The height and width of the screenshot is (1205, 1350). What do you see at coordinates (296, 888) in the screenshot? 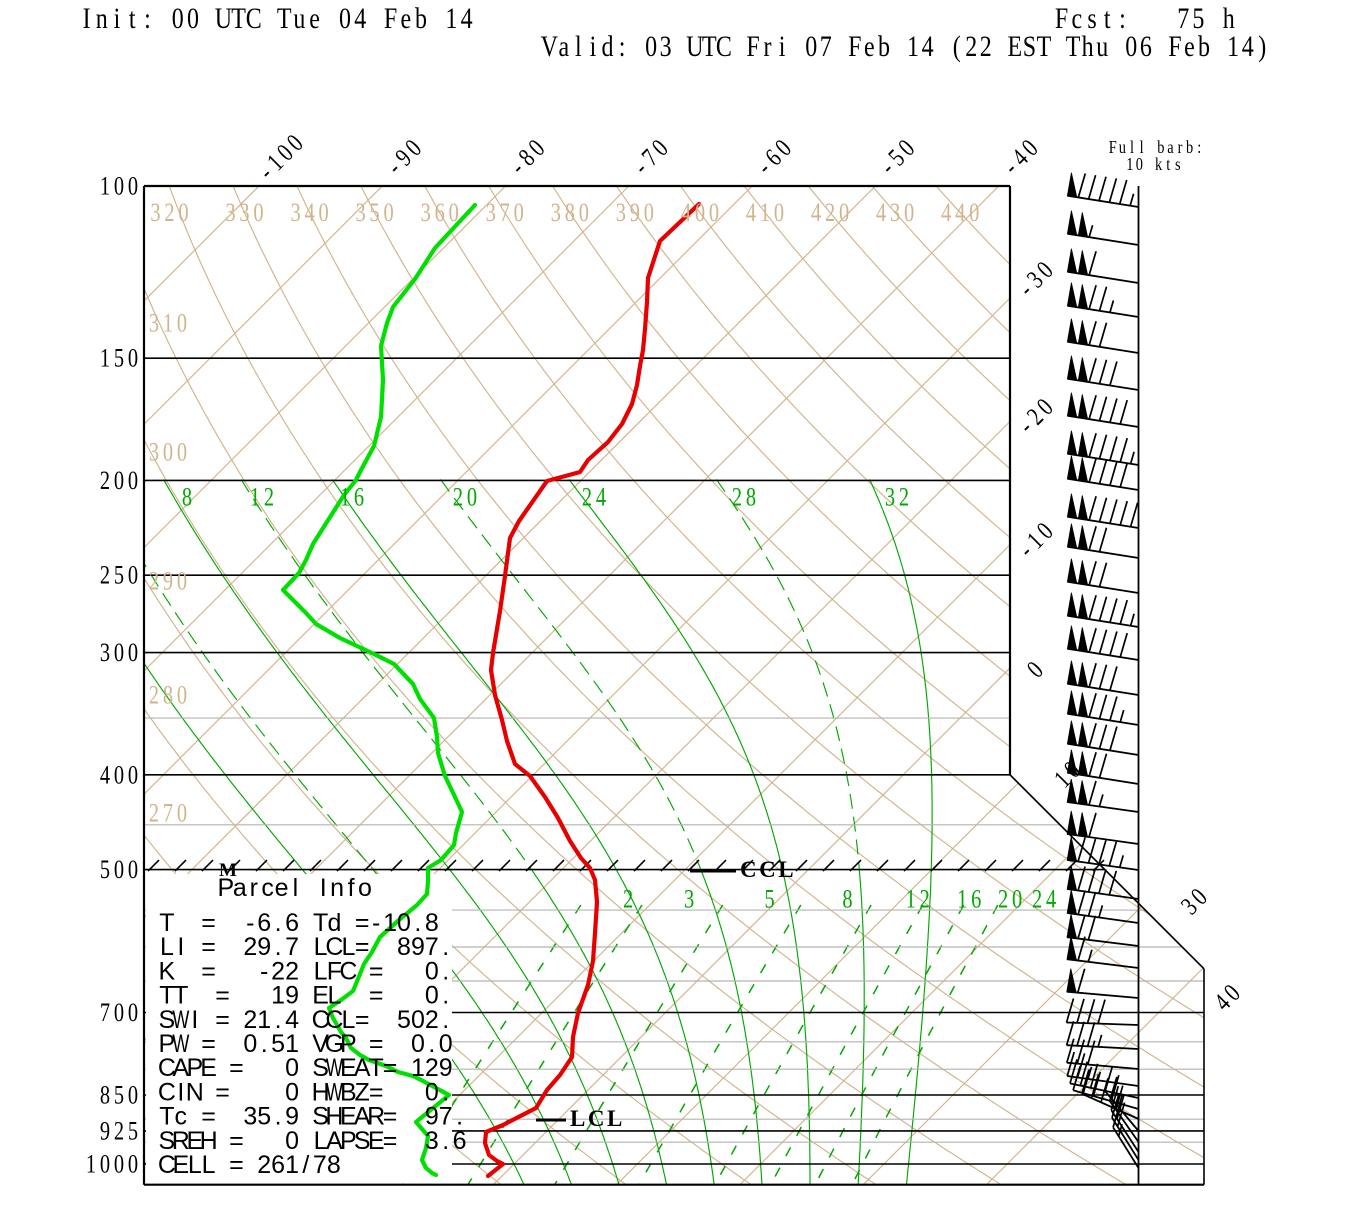
I see `svg-text: l` at bounding box center [296, 888].